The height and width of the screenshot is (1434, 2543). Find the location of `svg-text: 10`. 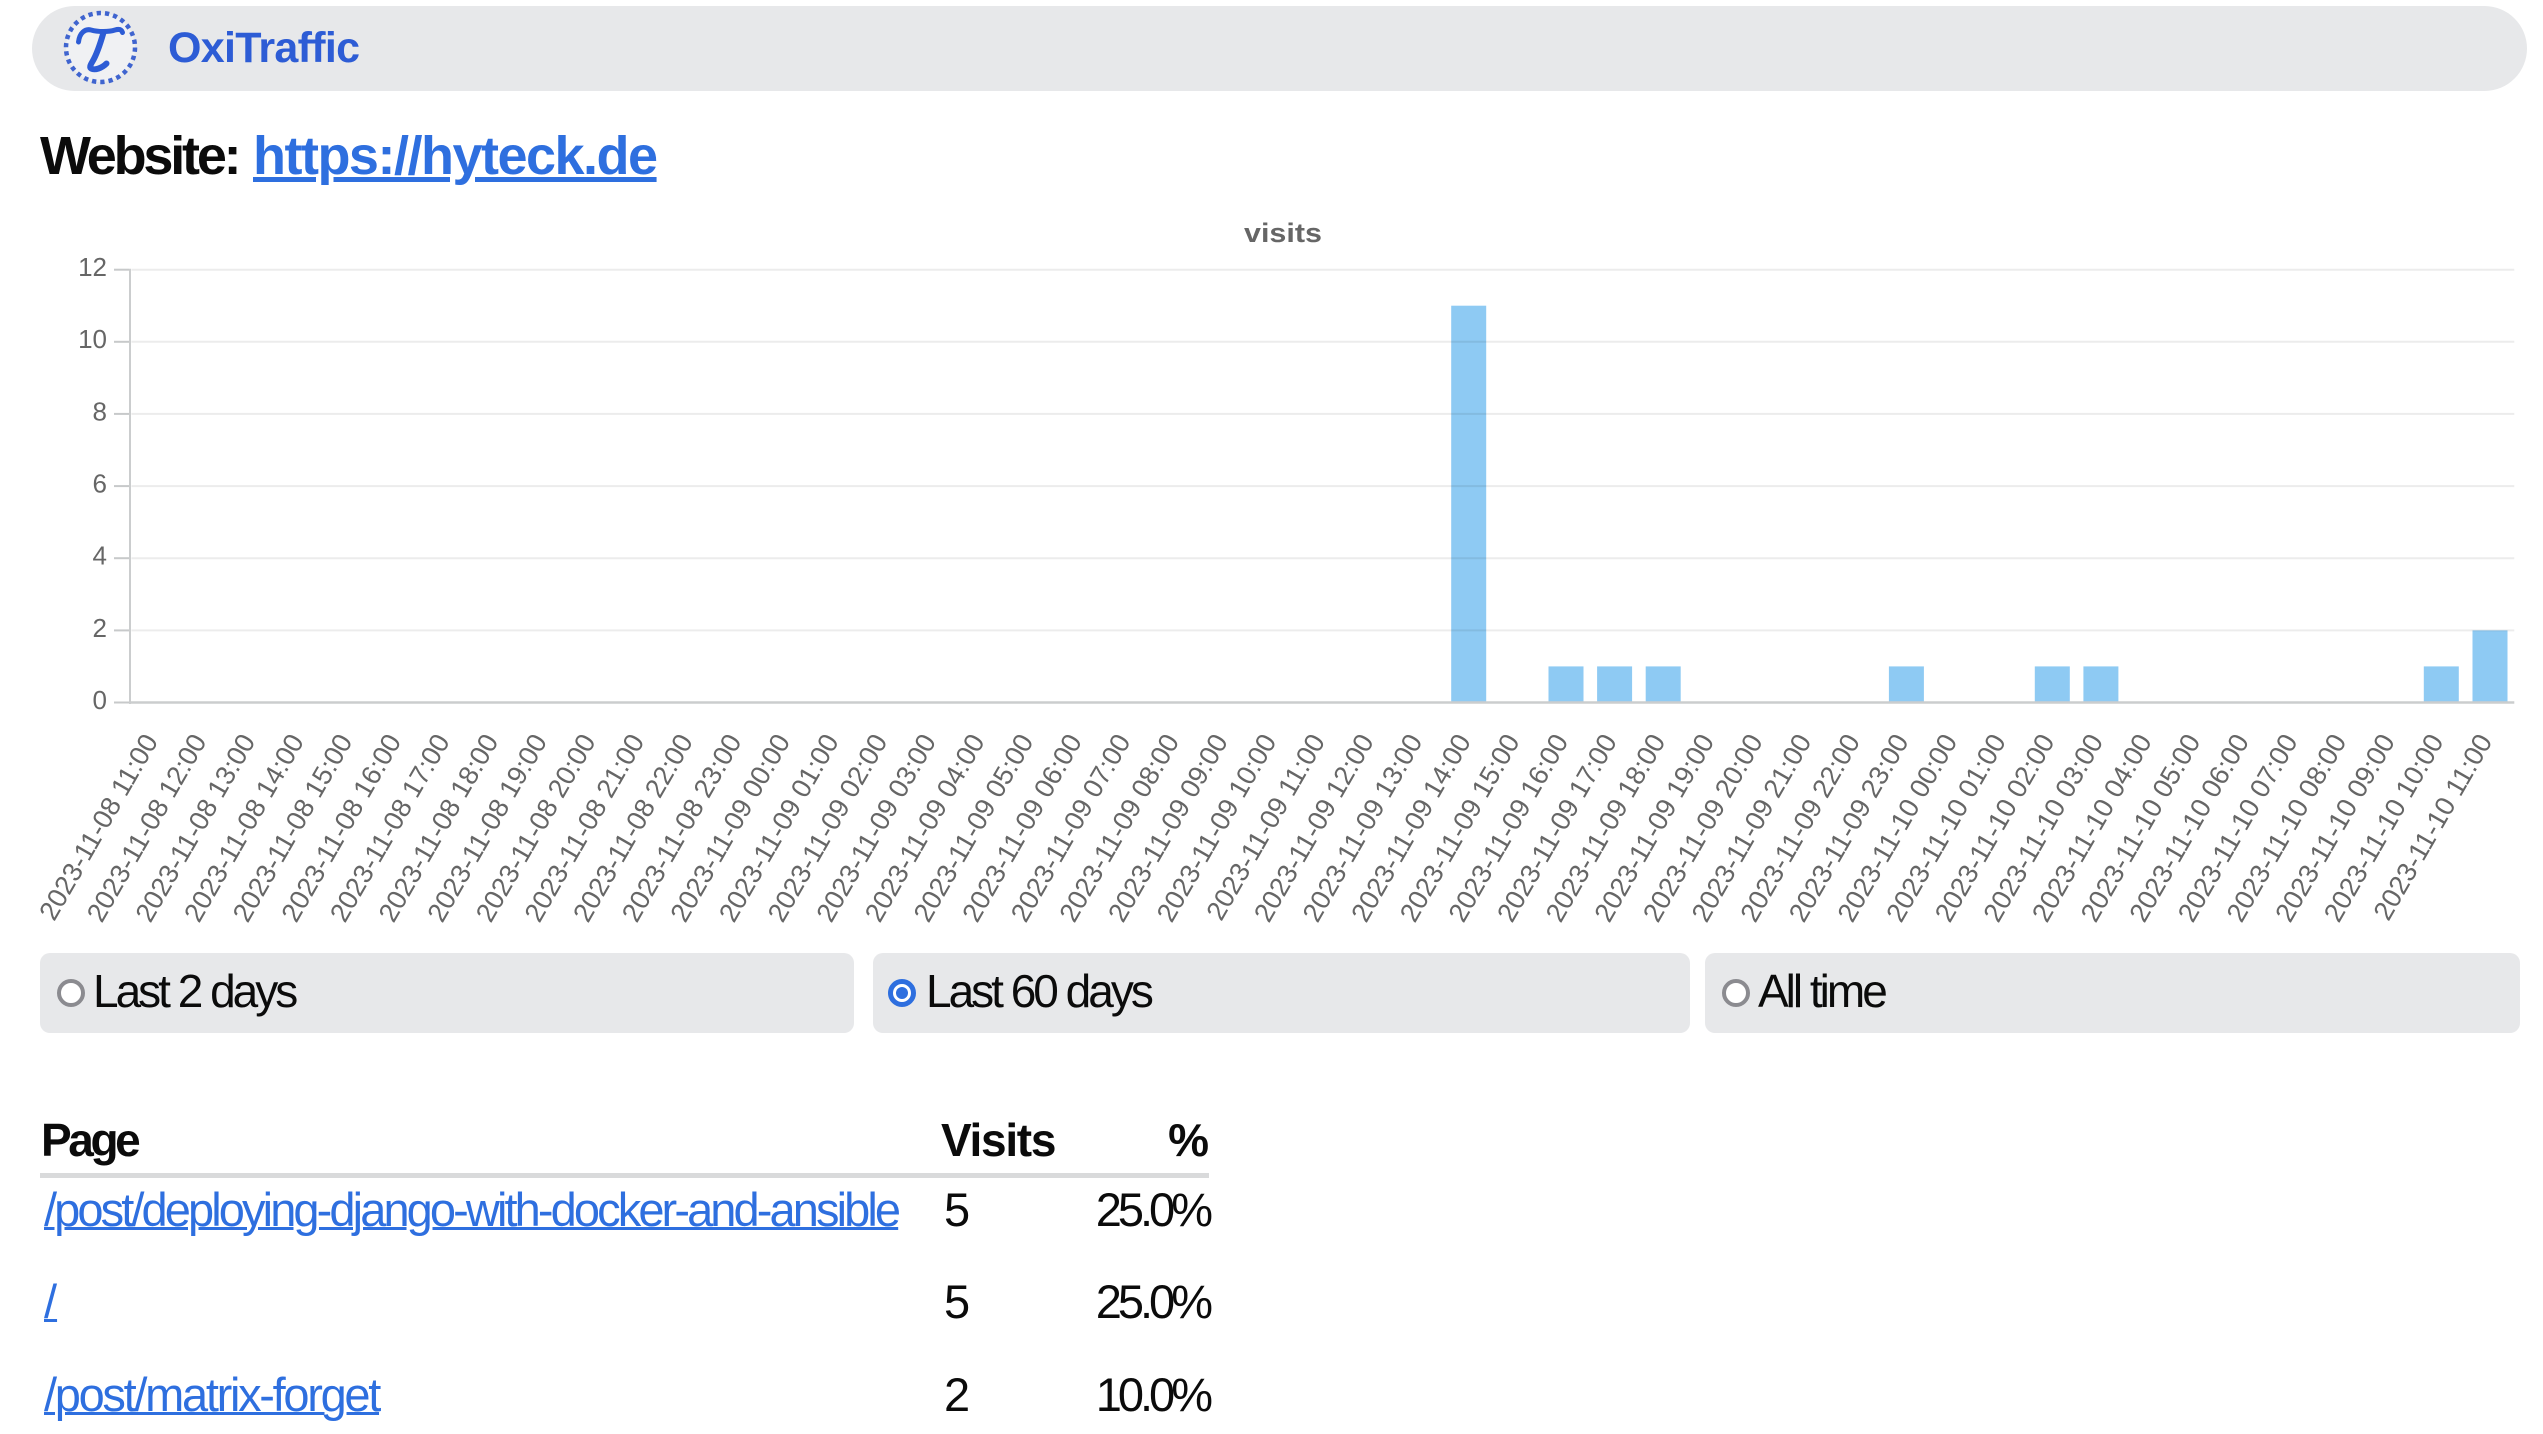

svg-text: 10 is located at coordinates (92, 339).